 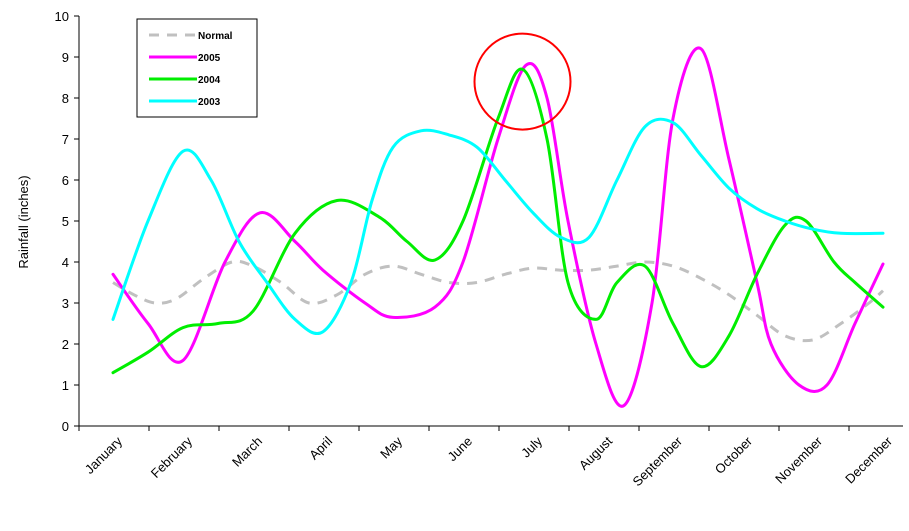 I want to click on y-tick-label: 3, so click(x=65, y=303).